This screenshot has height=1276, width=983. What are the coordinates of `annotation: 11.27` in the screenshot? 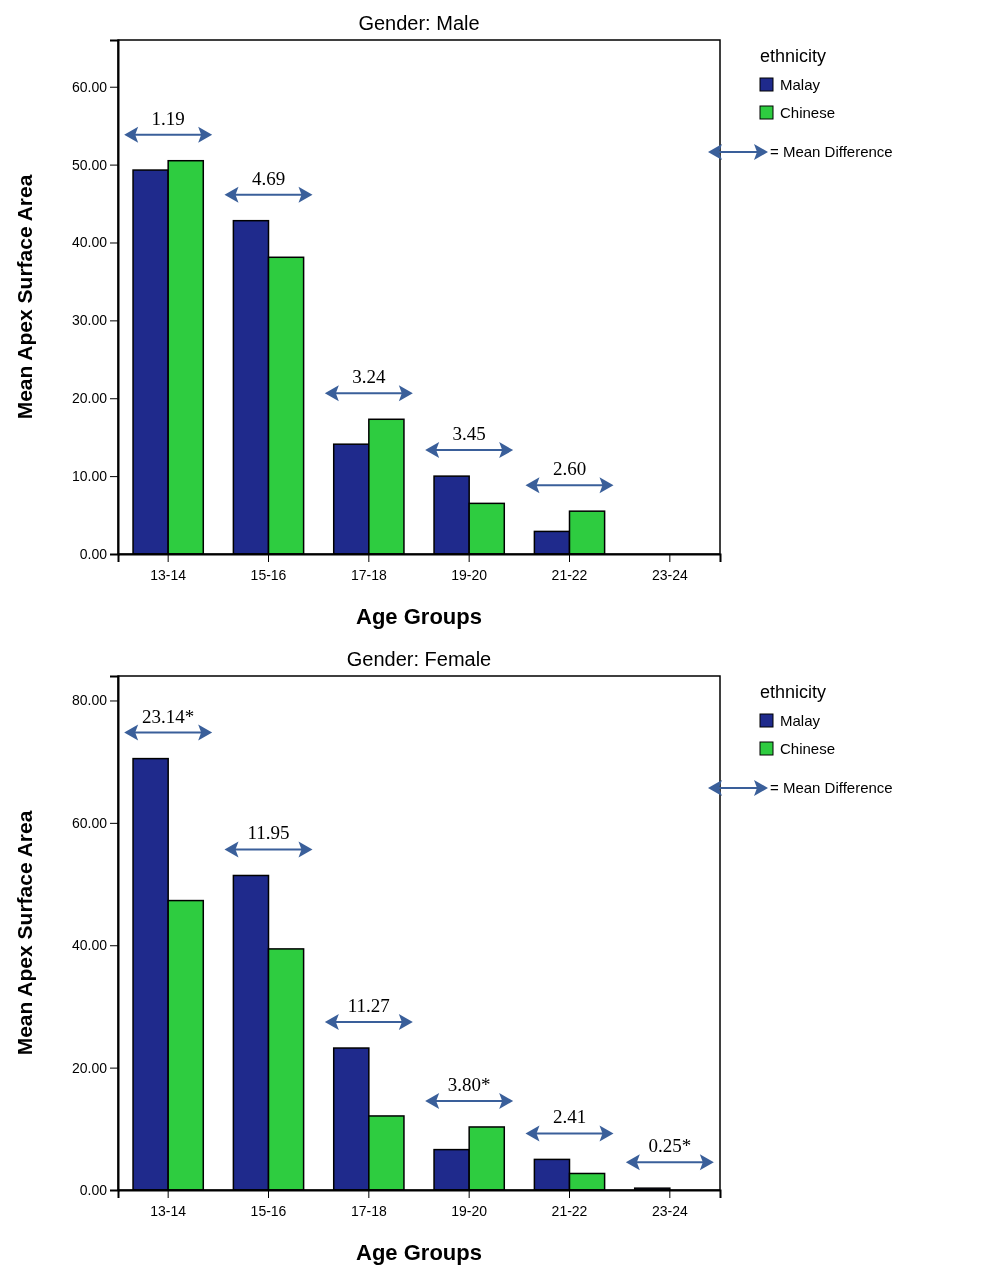 It's located at (368, 1006).